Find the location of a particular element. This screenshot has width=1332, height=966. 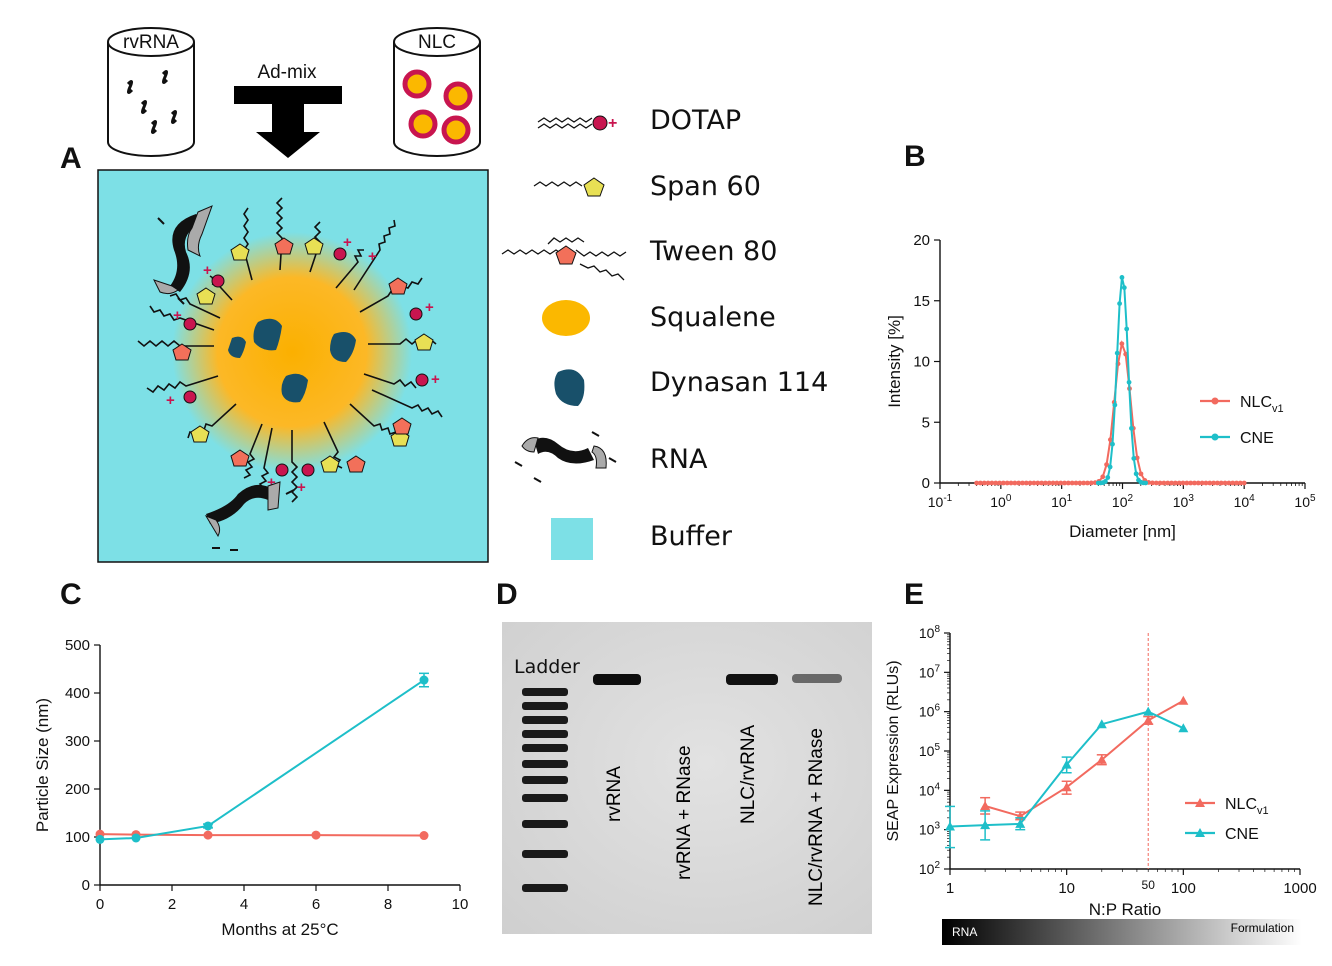

x-tick-label: 1000 is located at coordinates (1299, 888).